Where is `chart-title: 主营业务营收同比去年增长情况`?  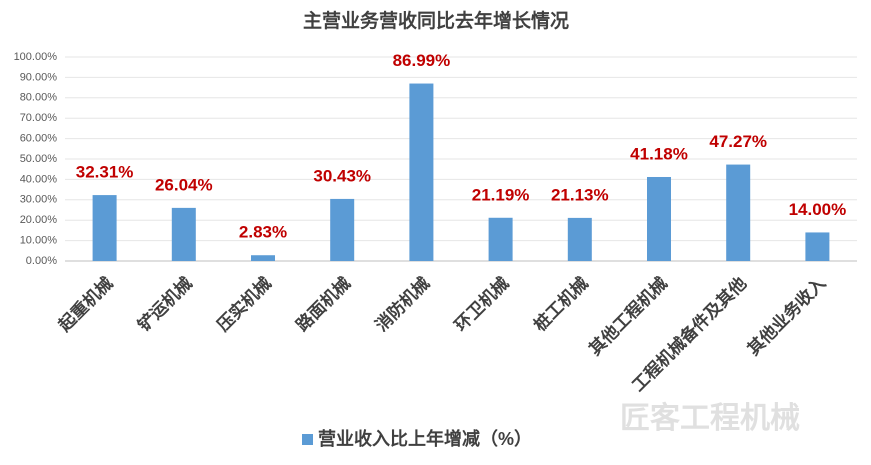 chart-title: 主营业务营收同比去年增长情况 is located at coordinates (436, 20).